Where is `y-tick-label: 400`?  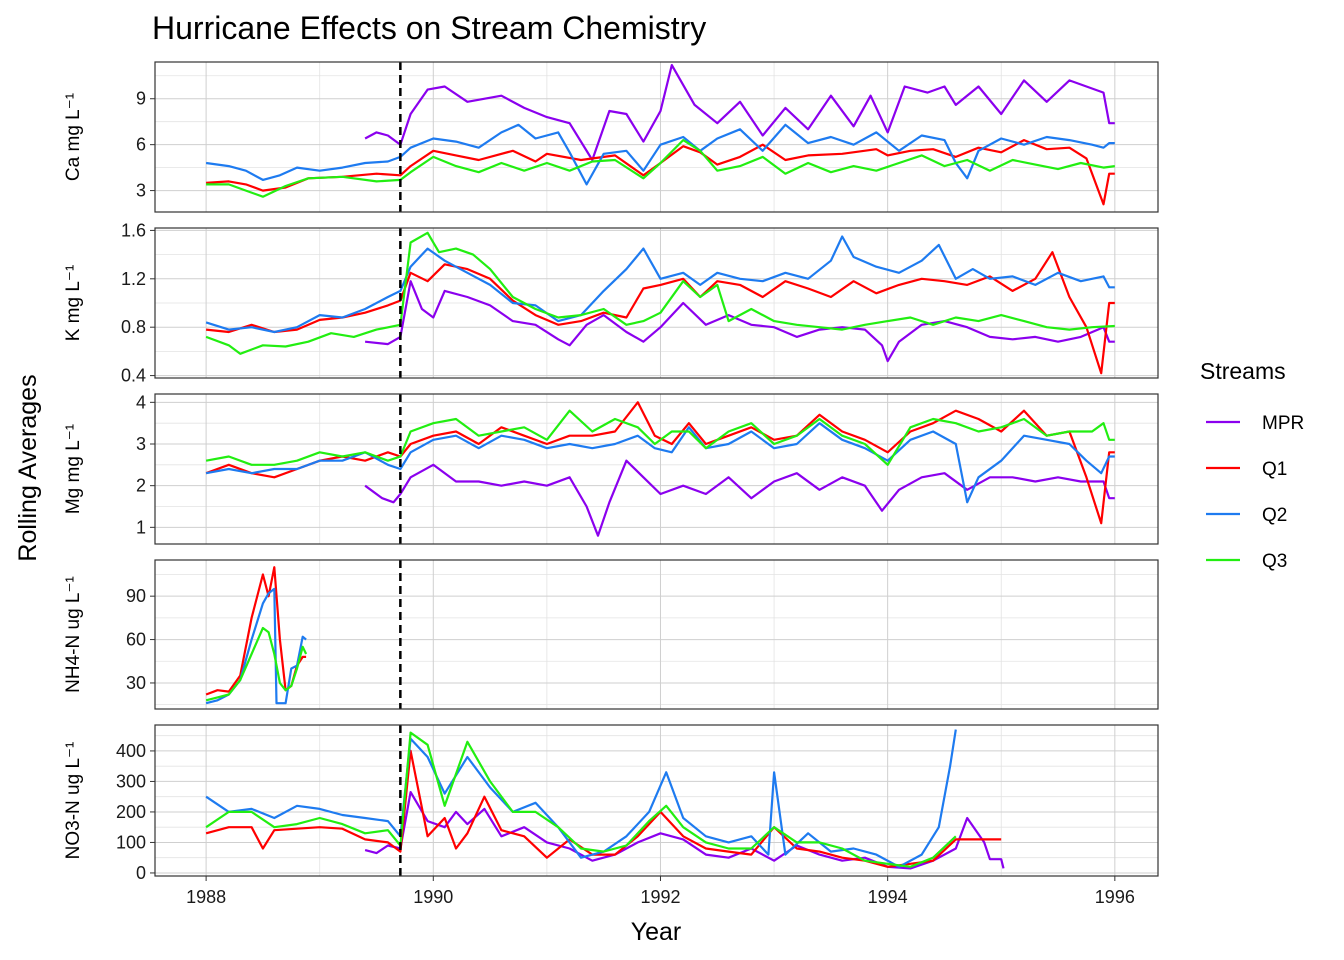
y-tick-label: 400 is located at coordinates (131, 751).